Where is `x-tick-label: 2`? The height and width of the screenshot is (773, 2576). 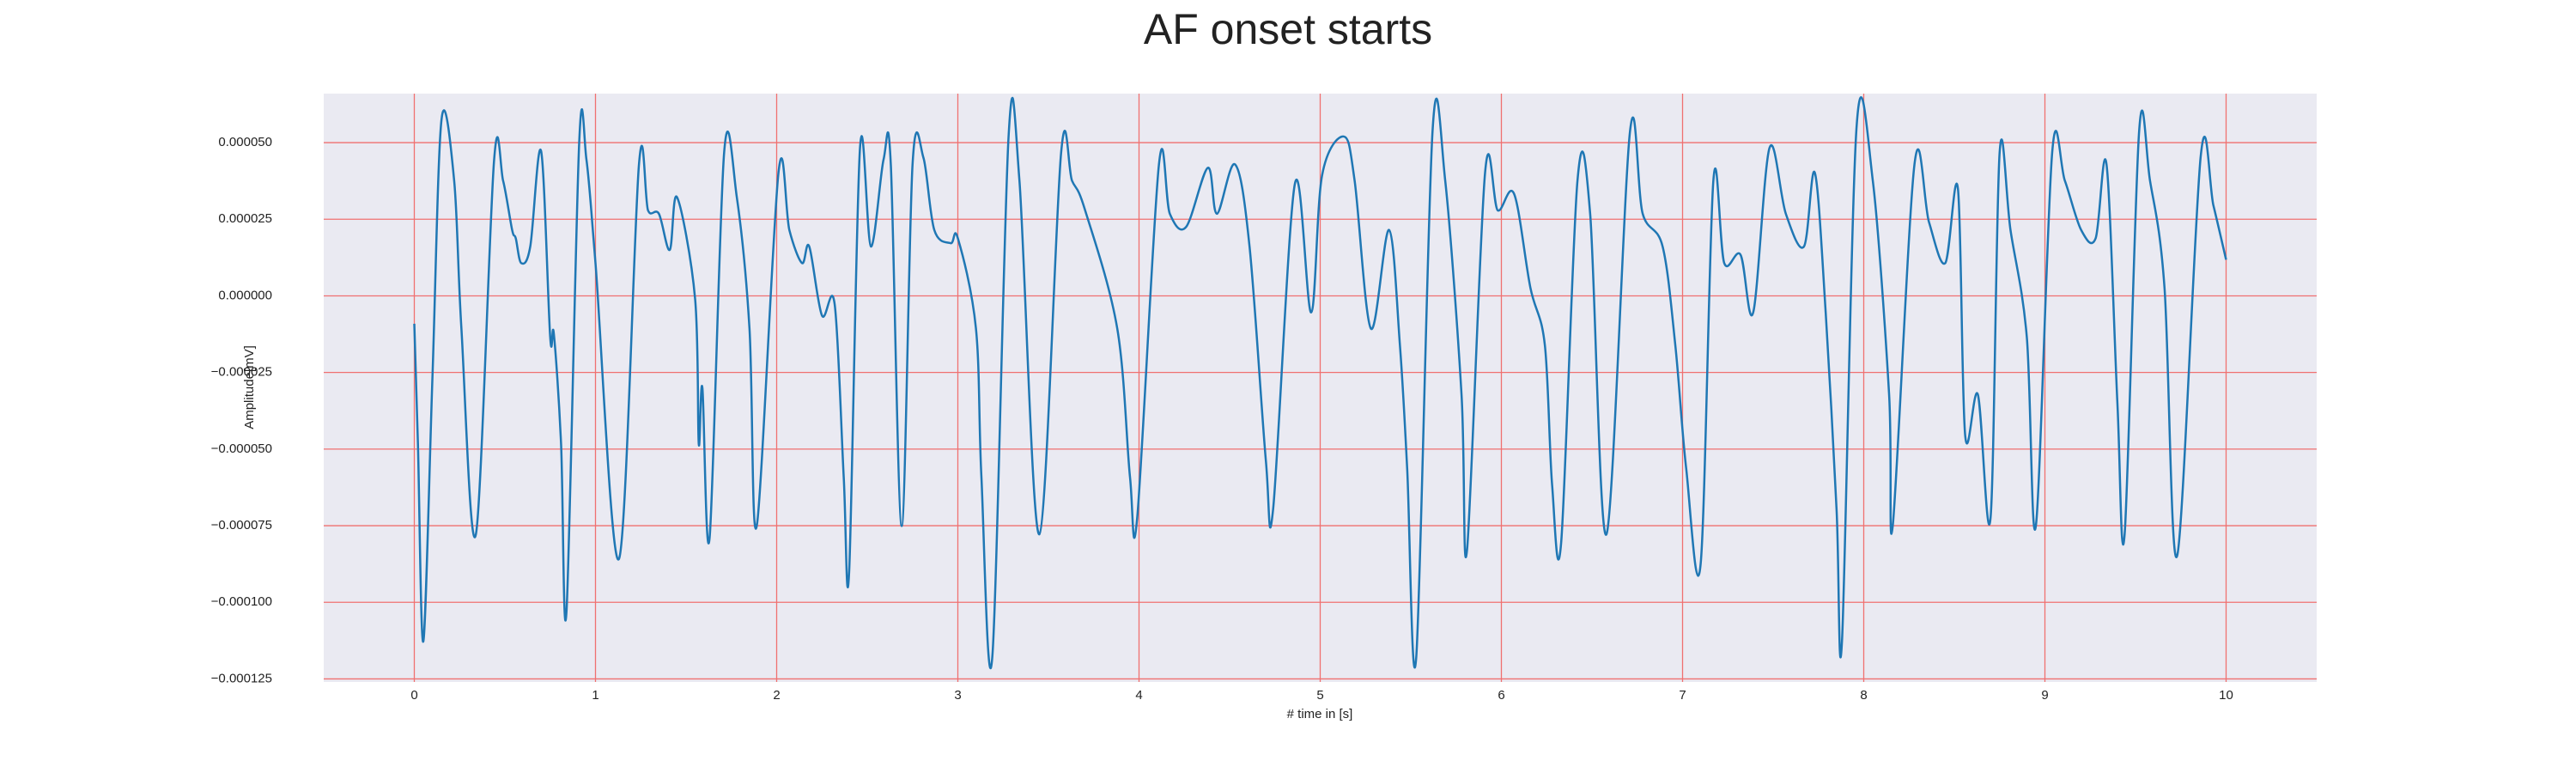
x-tick-label: 2 is located at coordinates (777, 695).